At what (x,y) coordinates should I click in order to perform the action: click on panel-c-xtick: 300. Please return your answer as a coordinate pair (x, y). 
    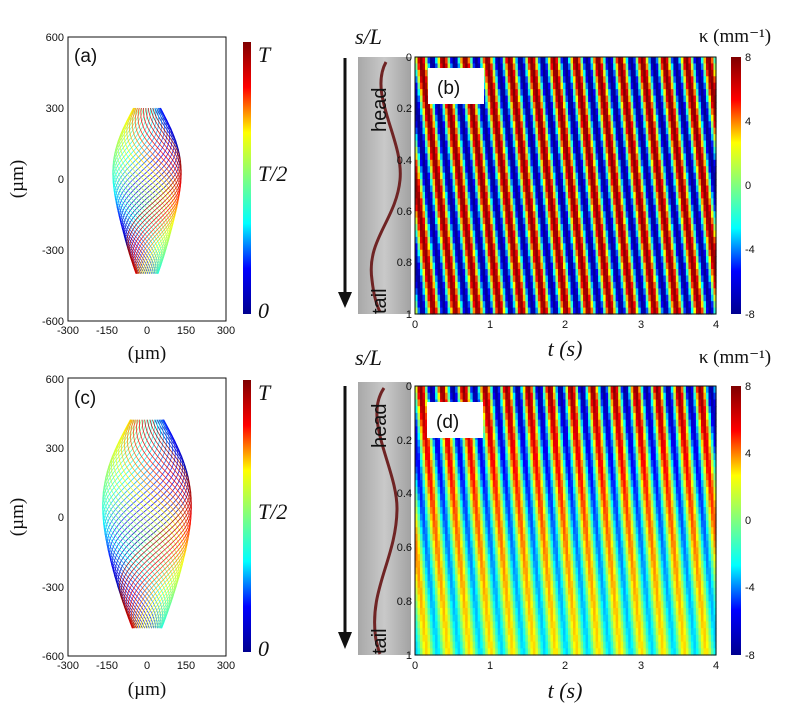
    Looking at the image, I should click on (226, 666).